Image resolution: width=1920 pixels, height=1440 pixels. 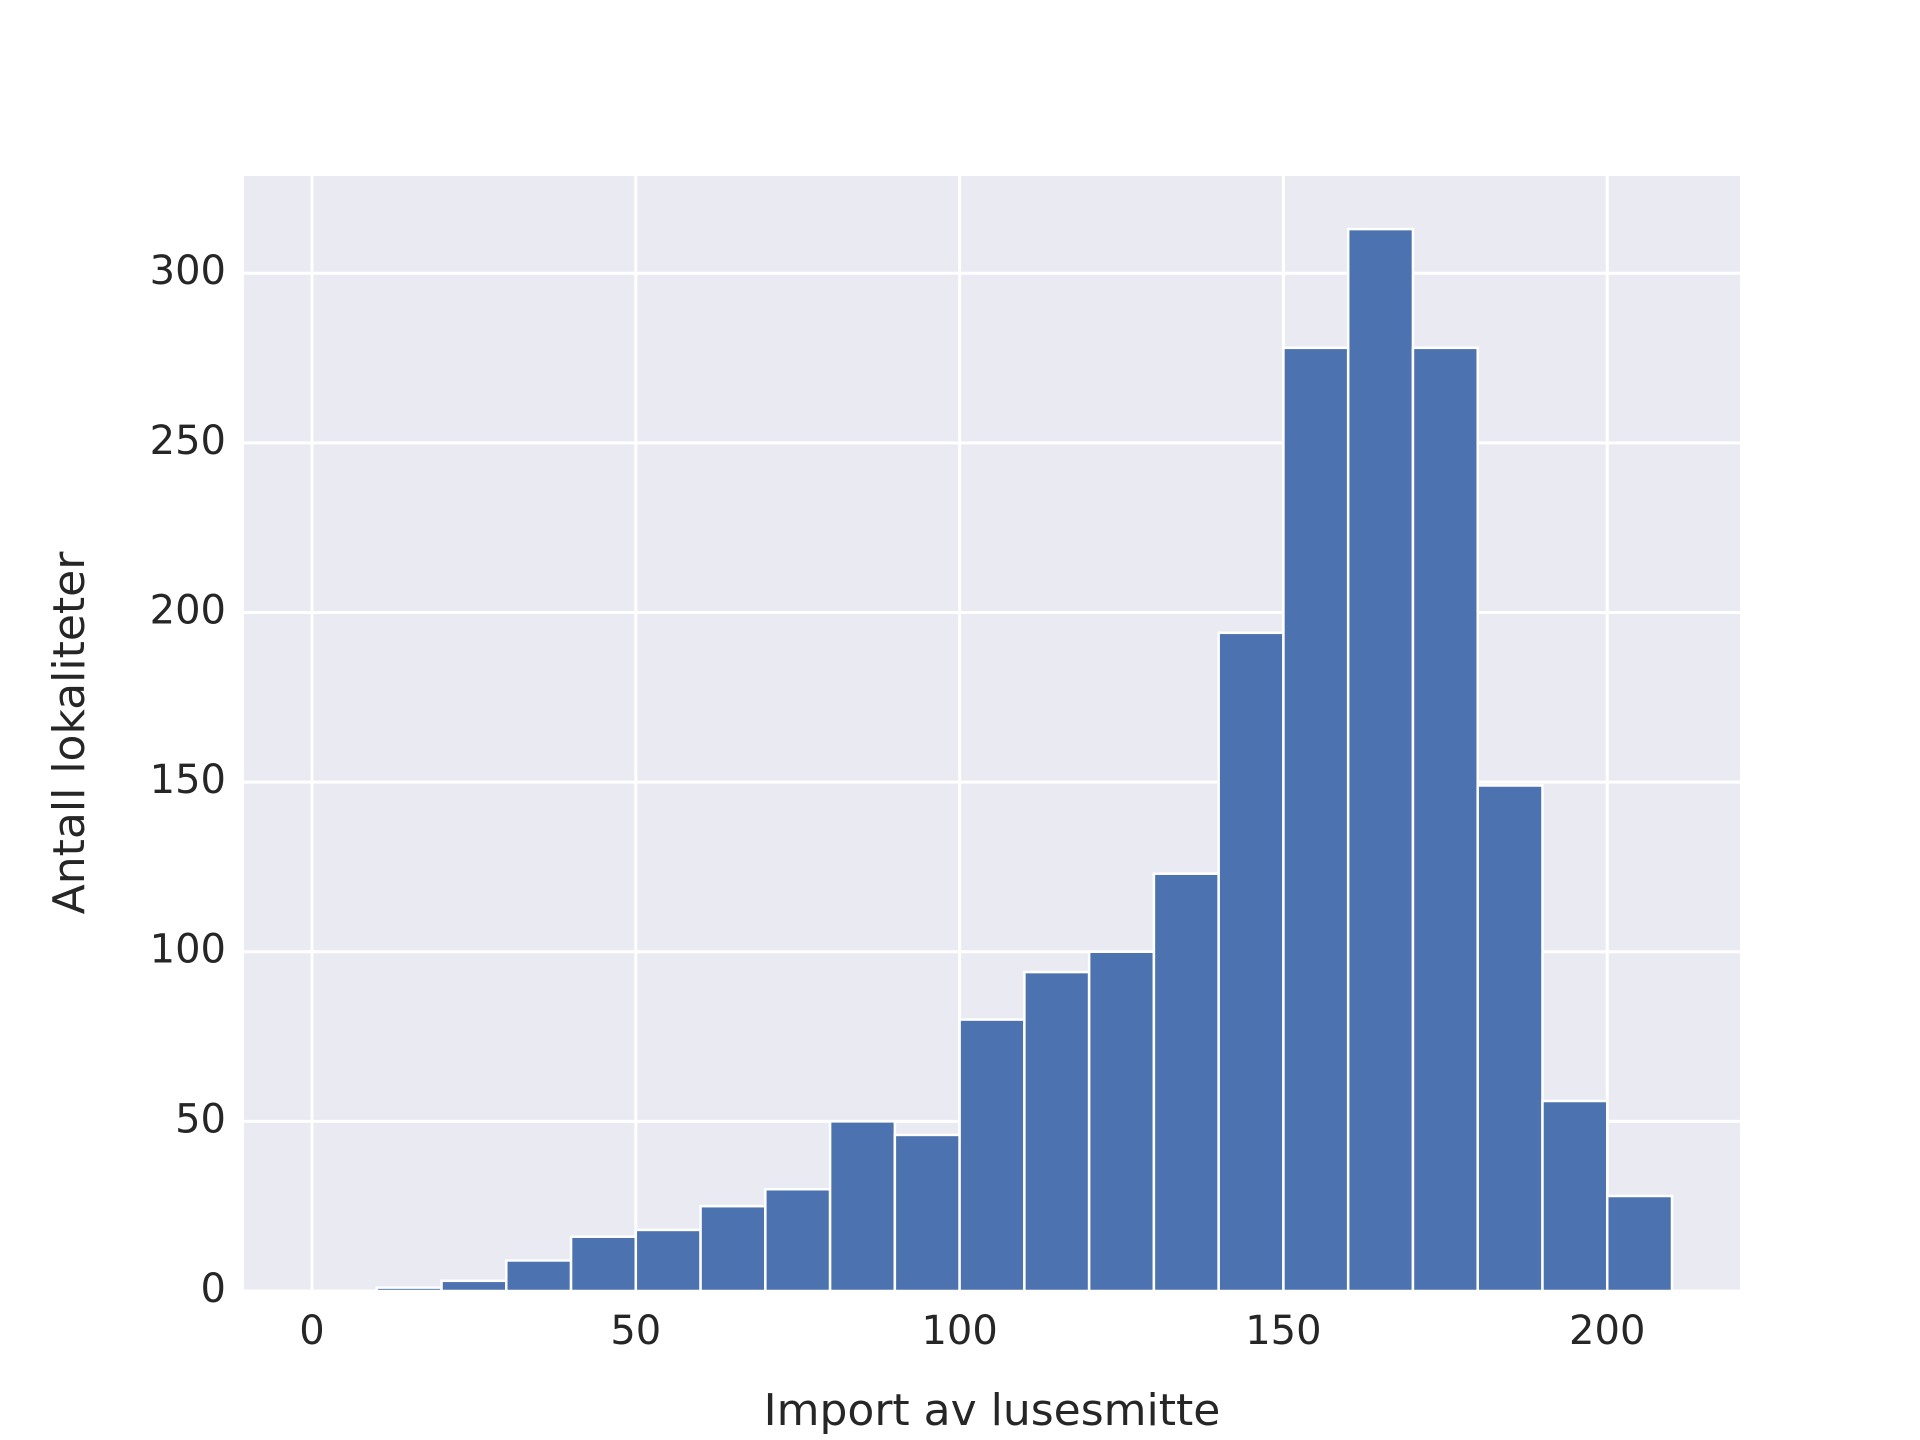 What do you see at coordinates (1607, 1331) in the screenshot?
I see `x-tick-label: 200` at bounding box center [1607, 1331].